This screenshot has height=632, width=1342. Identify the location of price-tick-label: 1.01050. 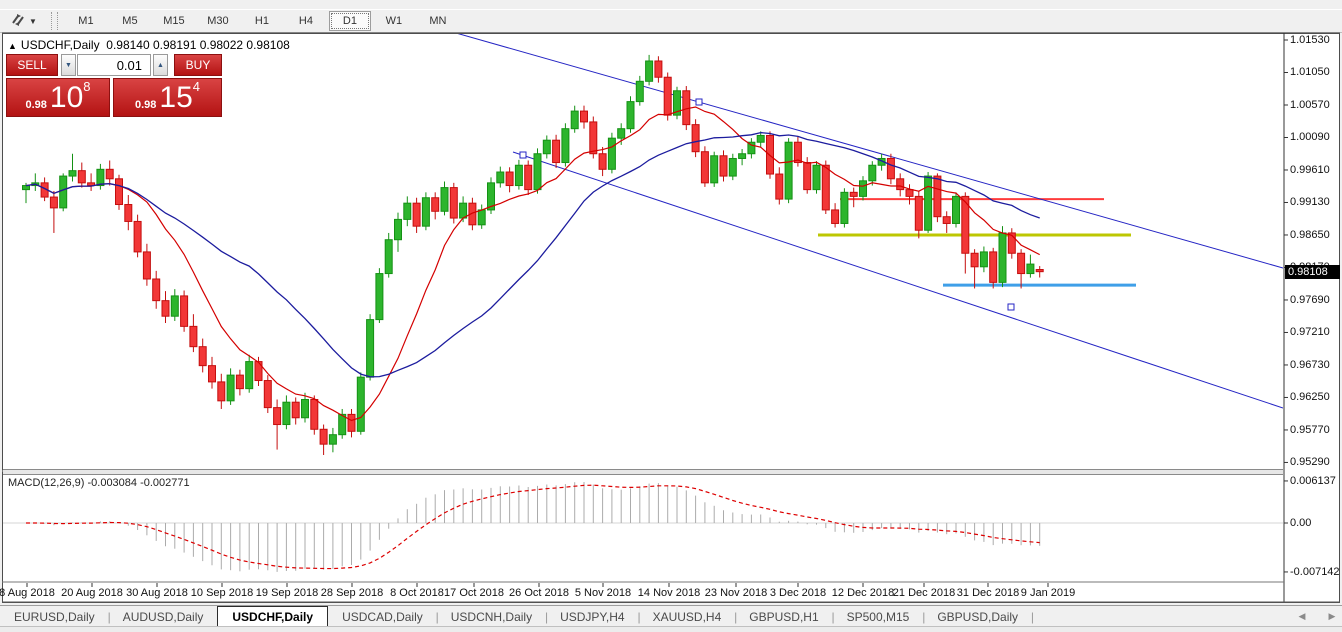
(1310, 72).